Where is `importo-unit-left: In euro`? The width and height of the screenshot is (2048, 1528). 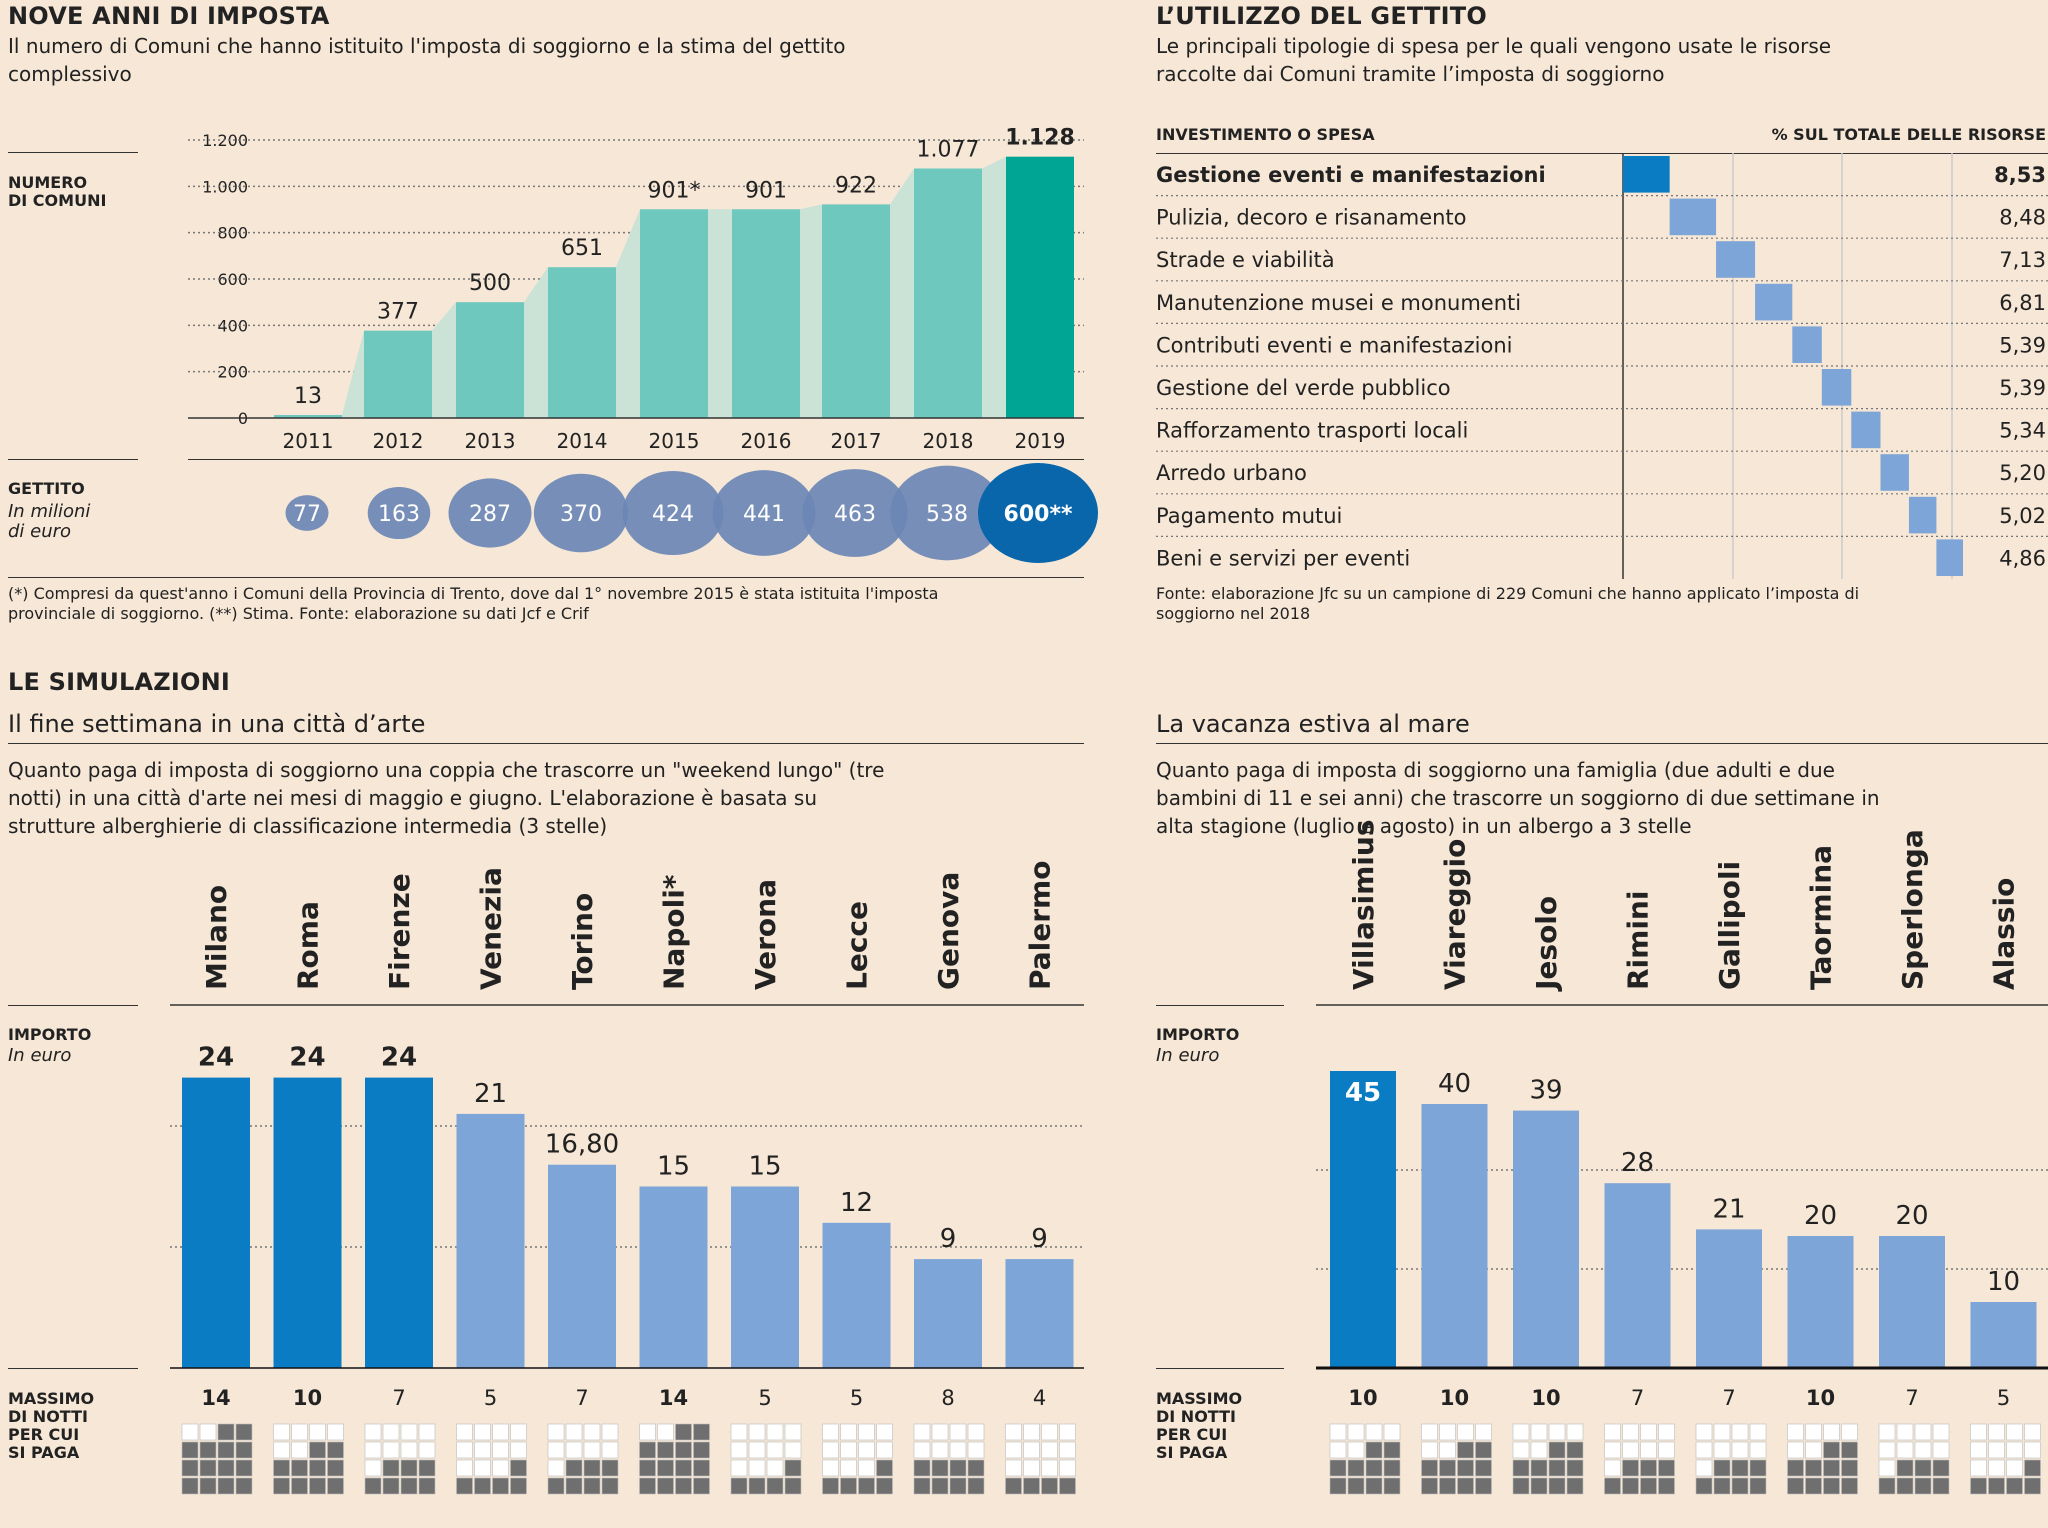 importo-unit-left: In euro is located at coordinates (40, 1055).